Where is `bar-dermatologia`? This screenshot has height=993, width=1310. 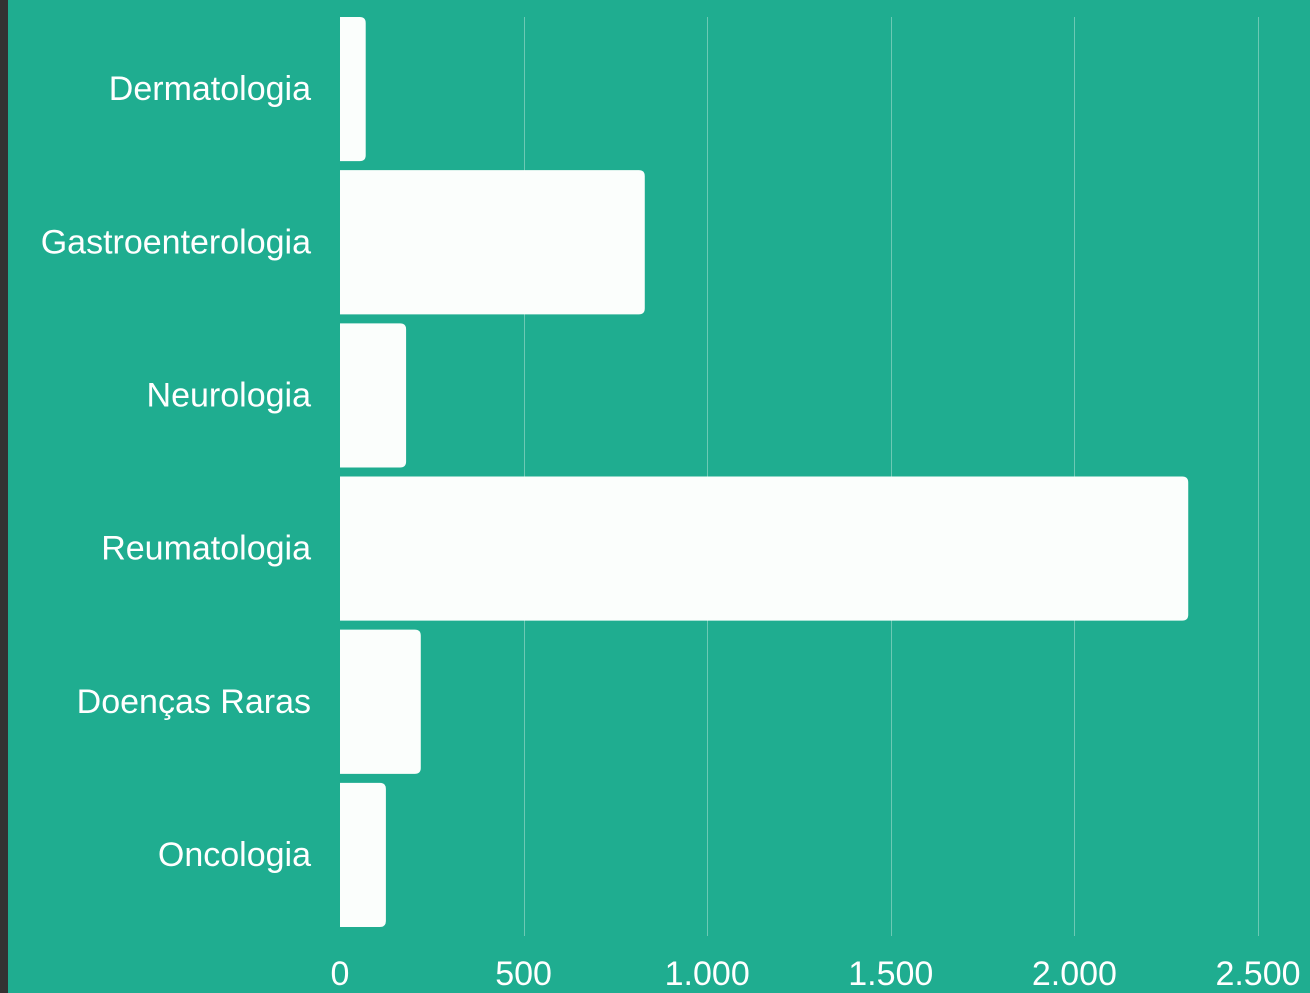 bar-dermatologia is located at coordinates (353, 89).